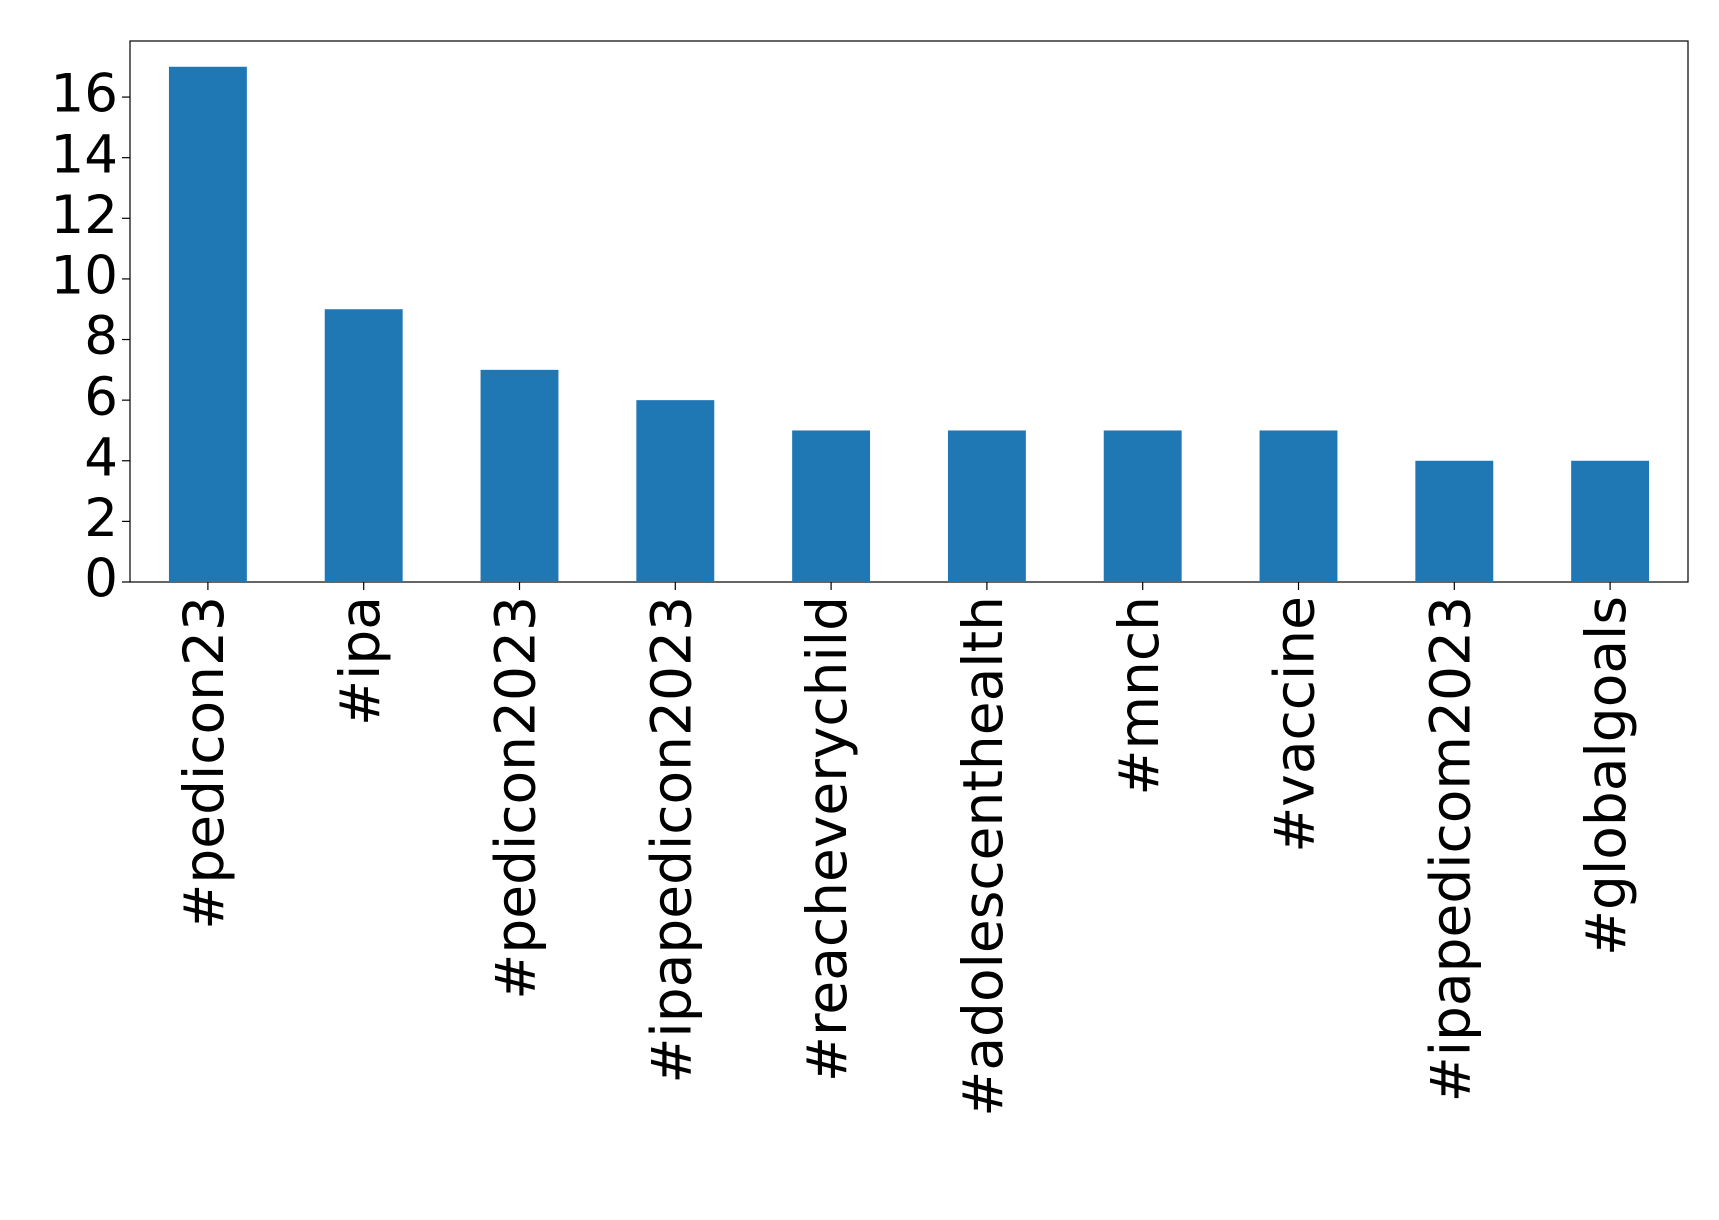  I want to click on y-tick-label: 8, so click(101, 336).